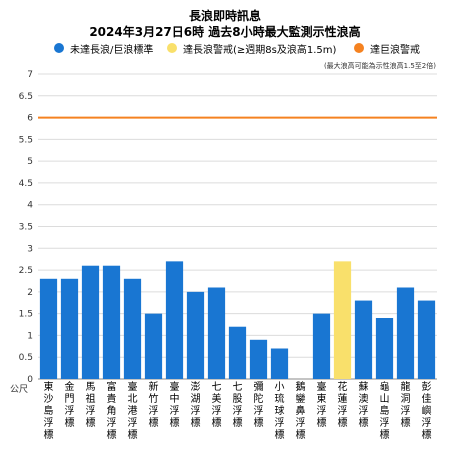  Describe the element at coordinates (30, 380) in the screenshot. I see `y-tick-label-0: 0` at that location.